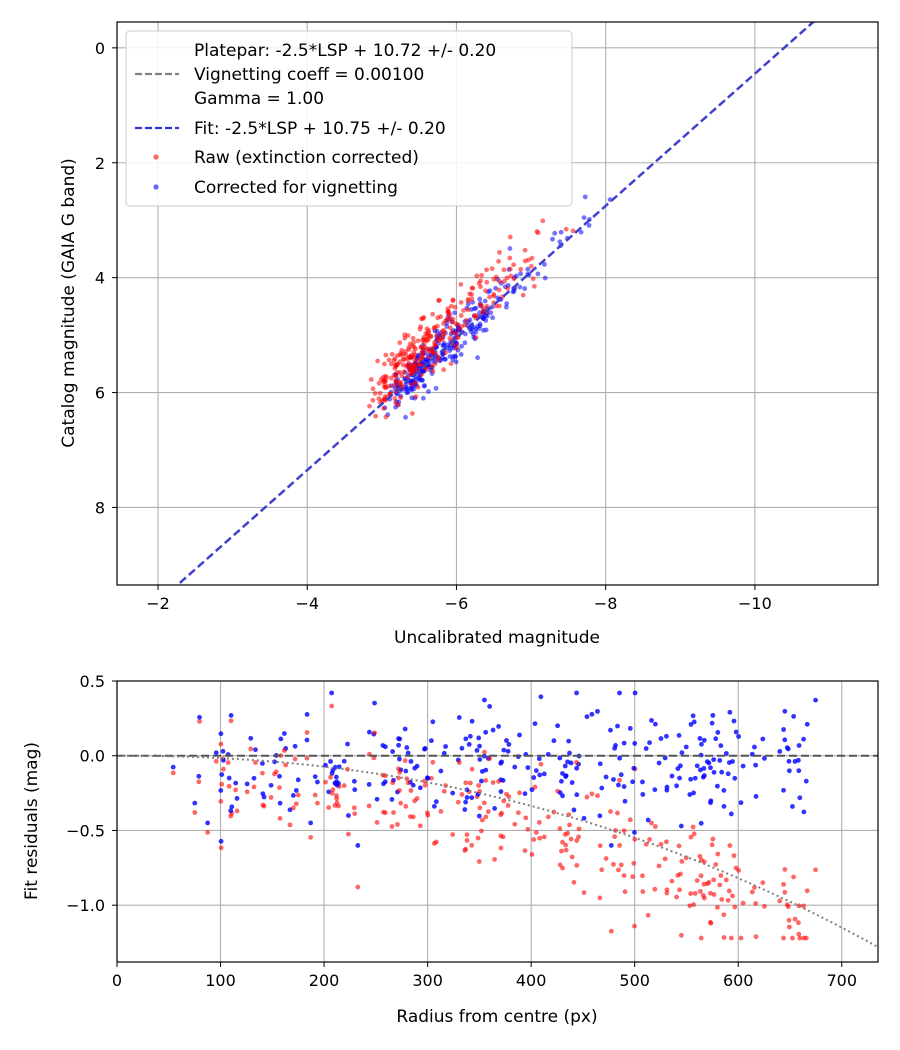  Describe the element at coordinates (606, 603) in the screenshot. I see `top-x-tick-label: −8` at that location.